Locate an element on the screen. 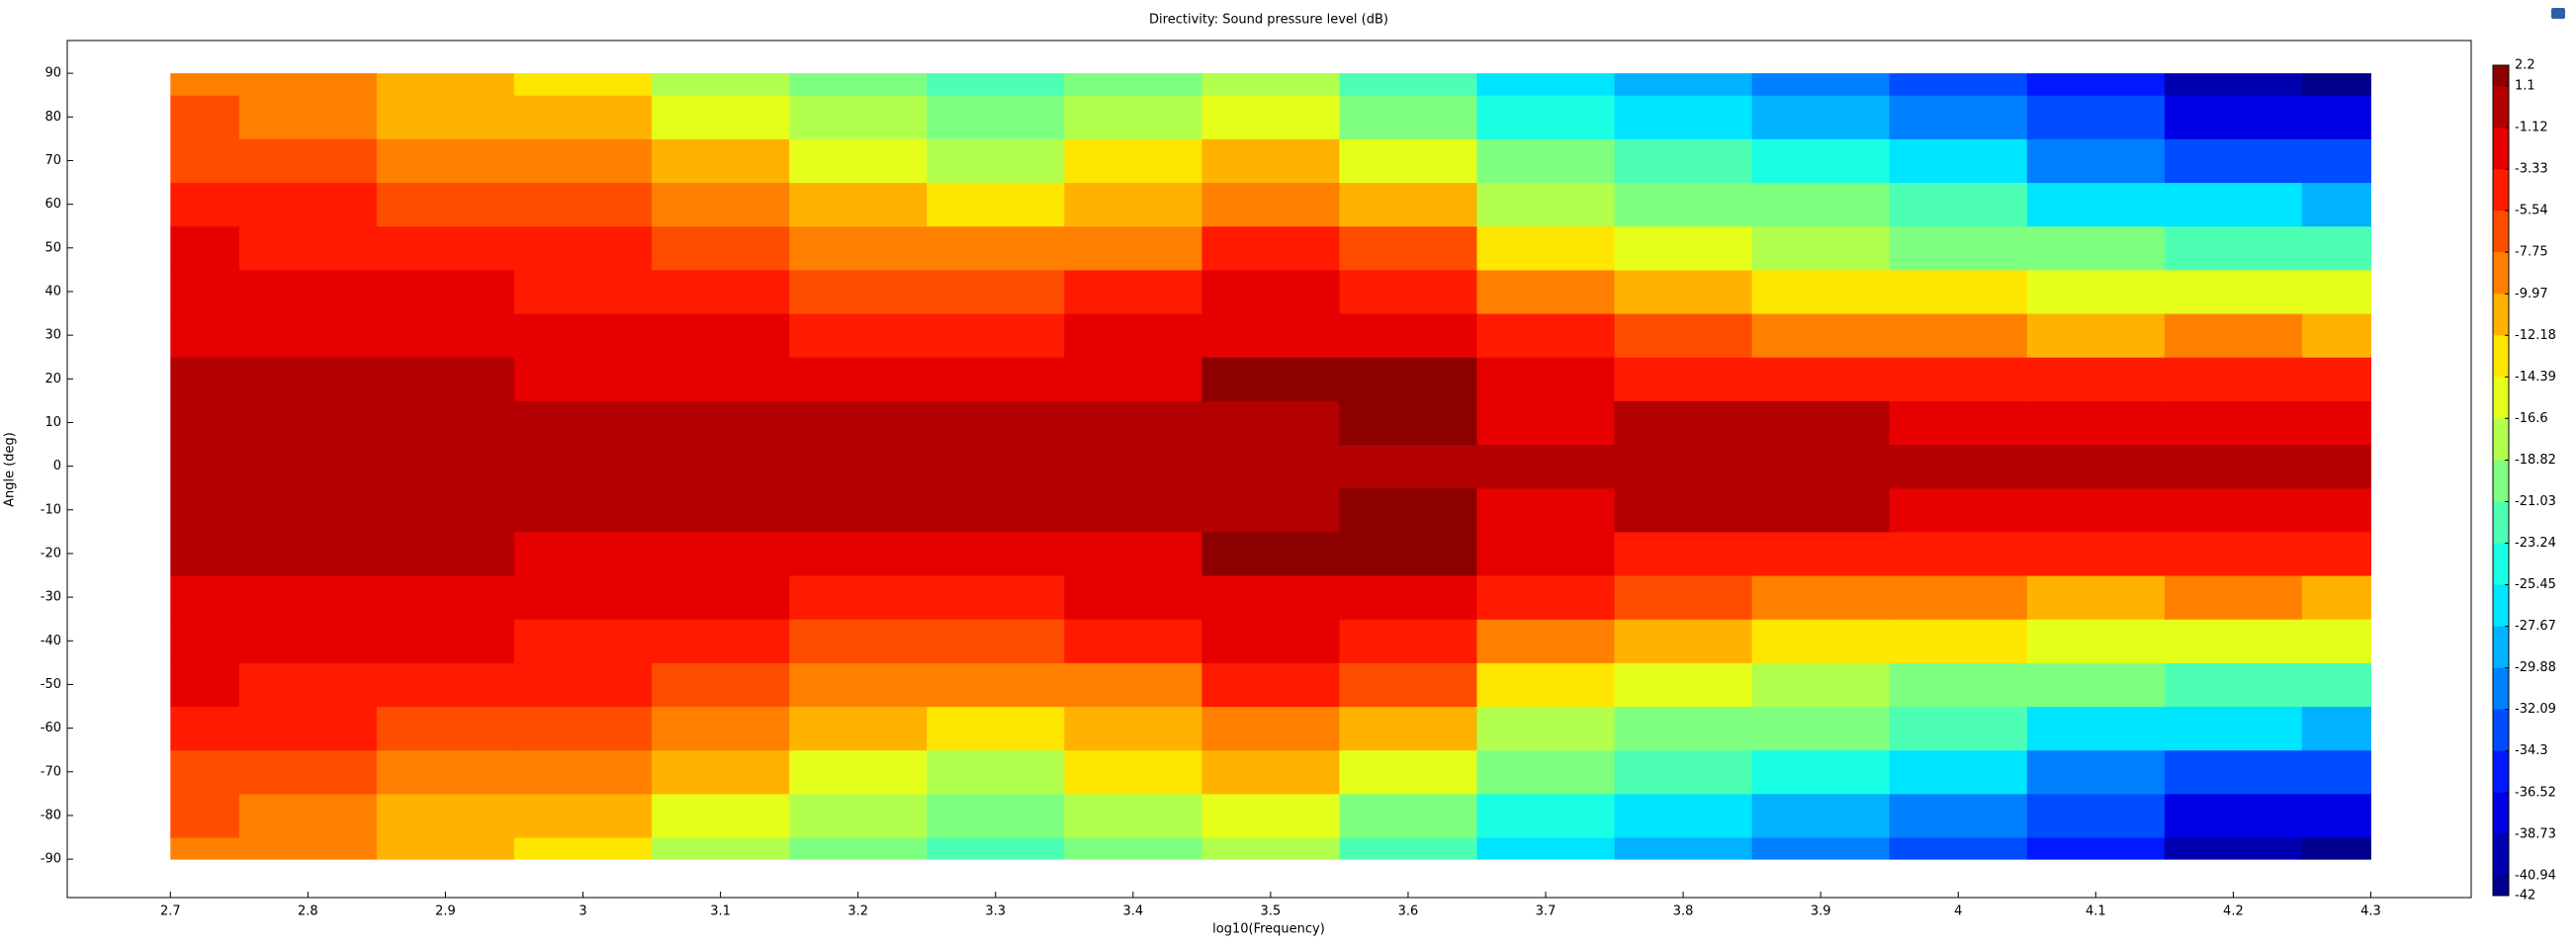 The height and width of the screenshot is (946, 2576). chart-title: Directivity: Sound pressure level (dB) is located at coordinates (1268, 20).